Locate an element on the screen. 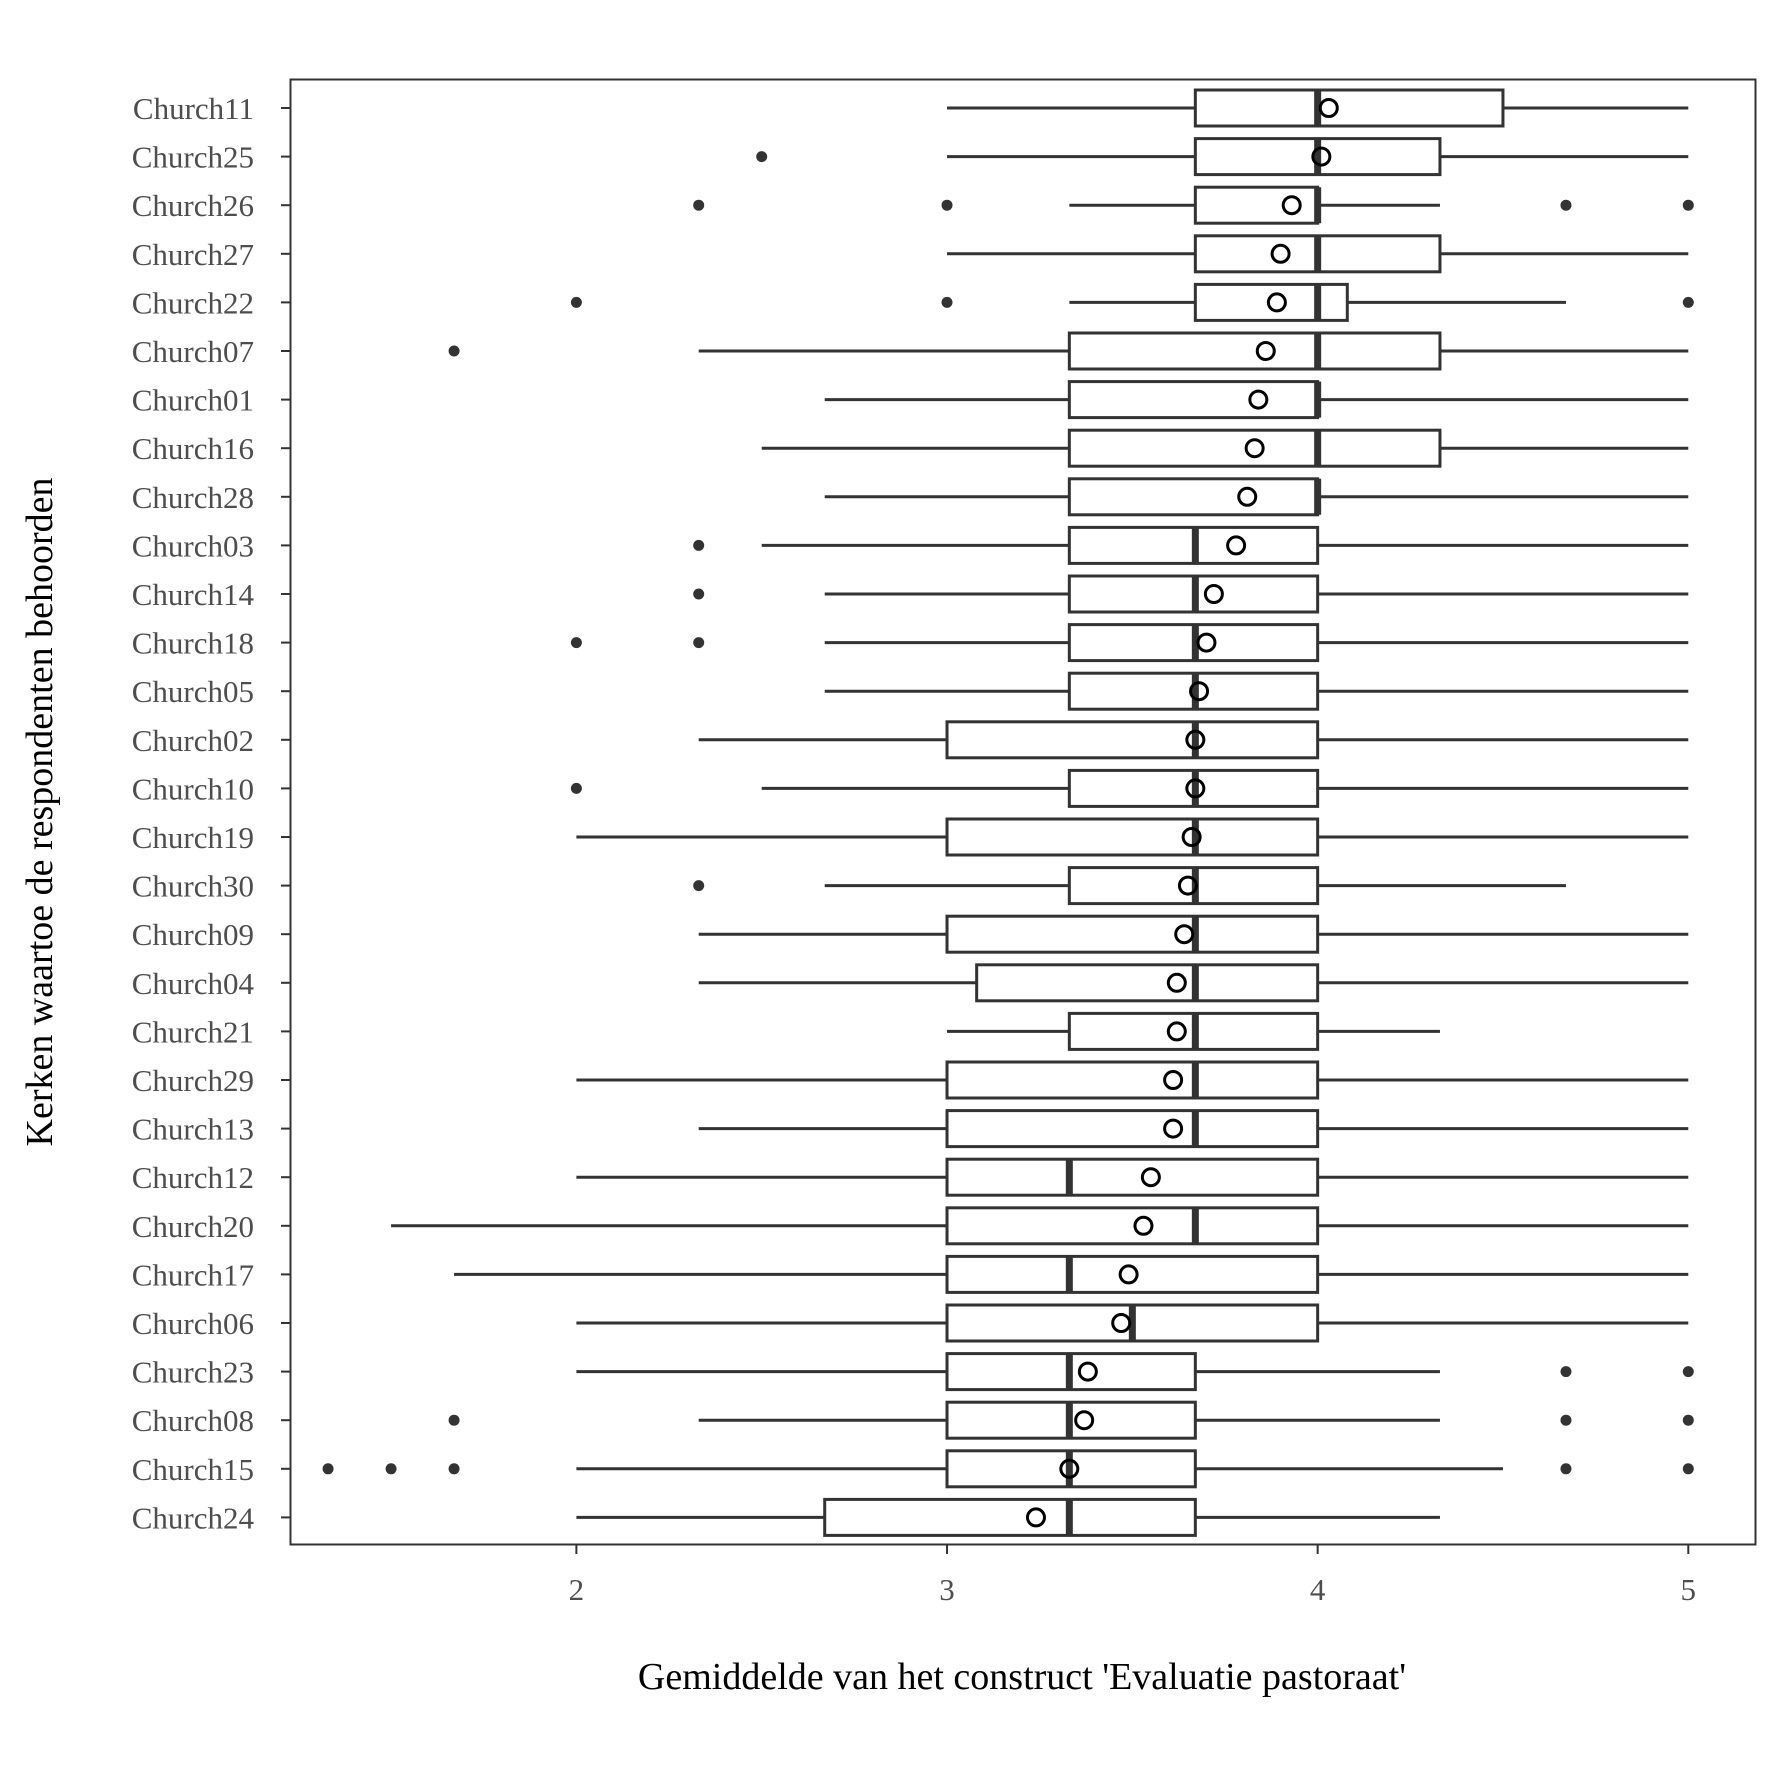 The height and width of the screenshot is (1771, 1771). y-tick-label: Church14 is located at coordinates (193, 594).